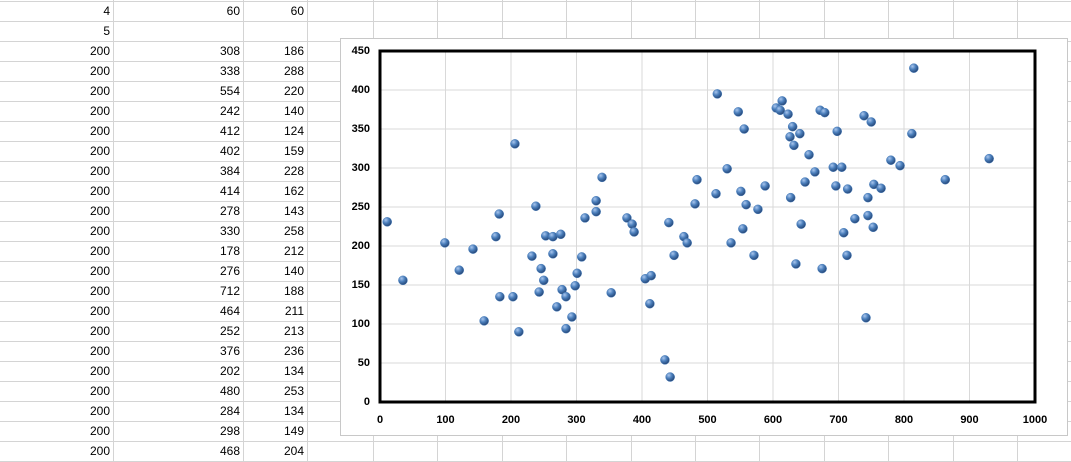  Describe the element at coordinates (230, 371) in the screenshot. I see `cell: 202` at that location.